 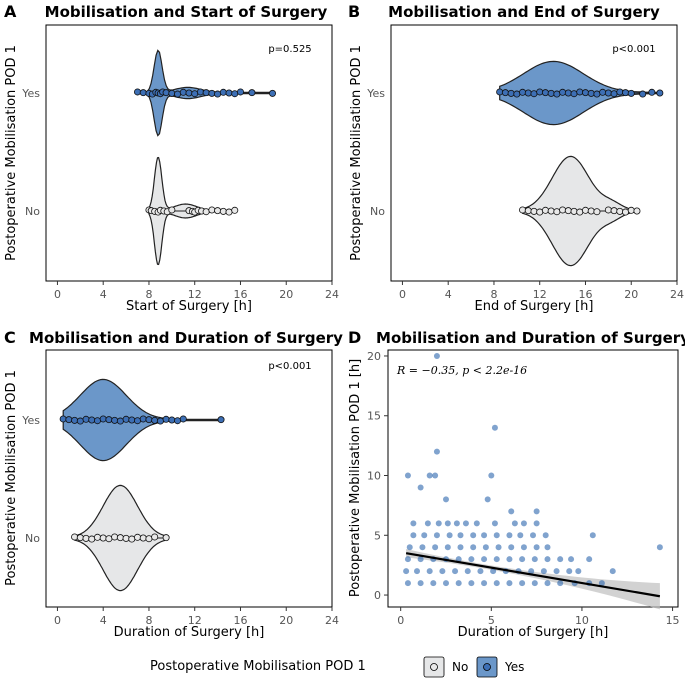 What do you see at coordinates (289, 49) in the screenshot?
I see `panel-a-p-value: p=0.525` at bounding box center [289, 49].